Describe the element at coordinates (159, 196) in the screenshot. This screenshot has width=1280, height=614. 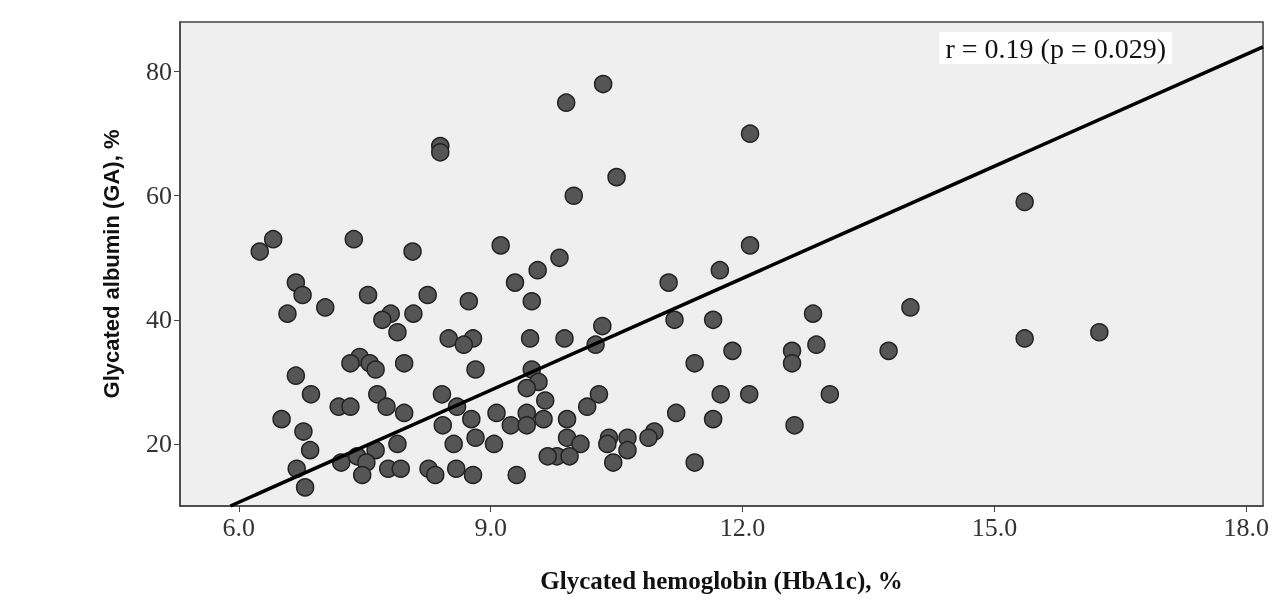
I see `y-tick-label: 60` at that location.